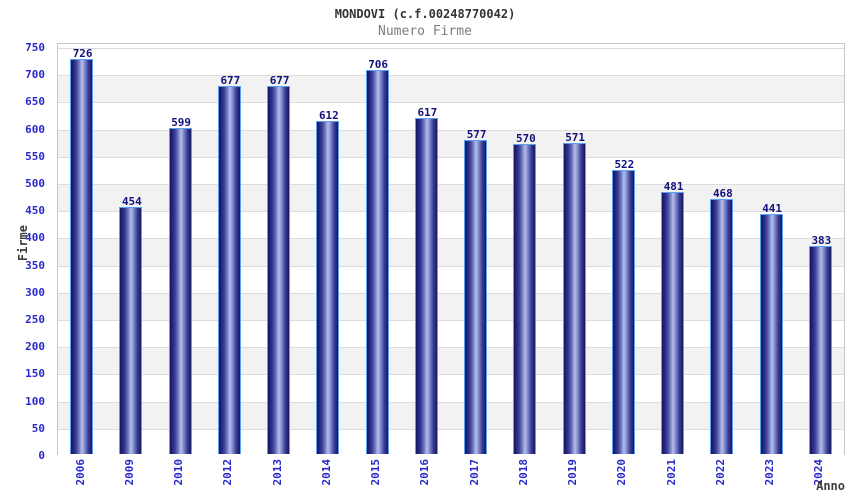 This screenshot has height=500, width=850. I want to click on y-tick-label: 0, so click(41, 455).